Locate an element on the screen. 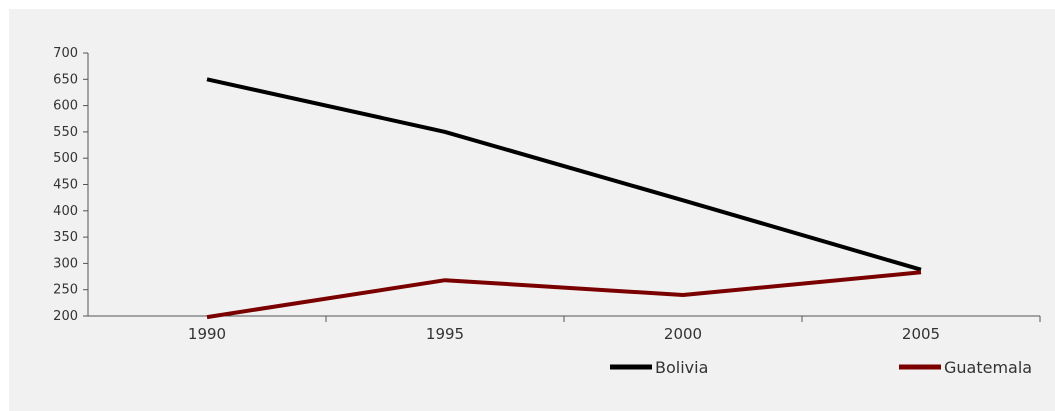 The width and height of the screenshot is (1055, 411). x-tick-label: 1990 is located at coordinates (207, 334).